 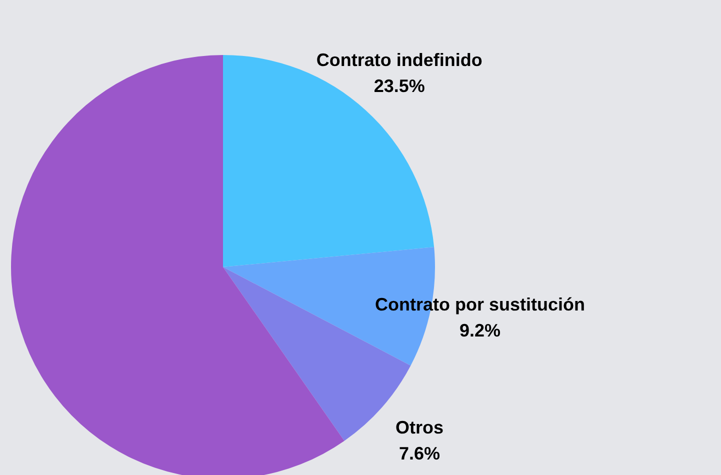 What do you see at coordinates (419, 453) in the screenshot?
I see `data-label: 7.6%` at bounding box center [419, 453].